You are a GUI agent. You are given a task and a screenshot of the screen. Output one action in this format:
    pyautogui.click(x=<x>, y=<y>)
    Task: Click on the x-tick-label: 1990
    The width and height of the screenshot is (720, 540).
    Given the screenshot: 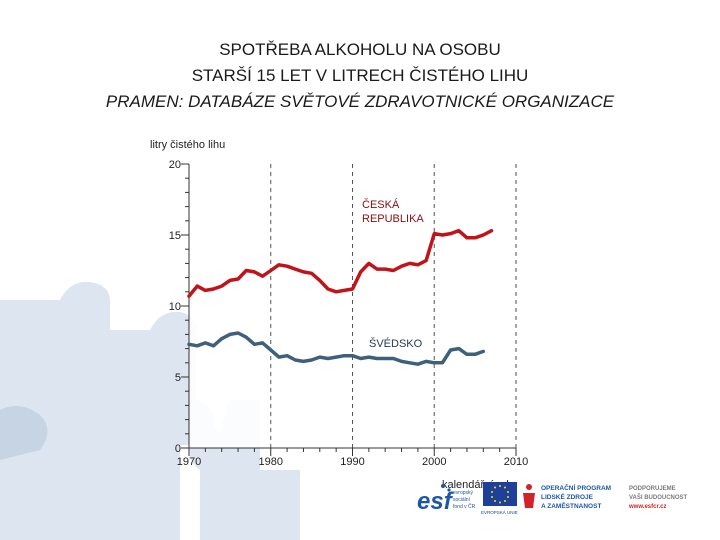 What is the action you would take?
    pyautogui.click(x=352, y=462)
    